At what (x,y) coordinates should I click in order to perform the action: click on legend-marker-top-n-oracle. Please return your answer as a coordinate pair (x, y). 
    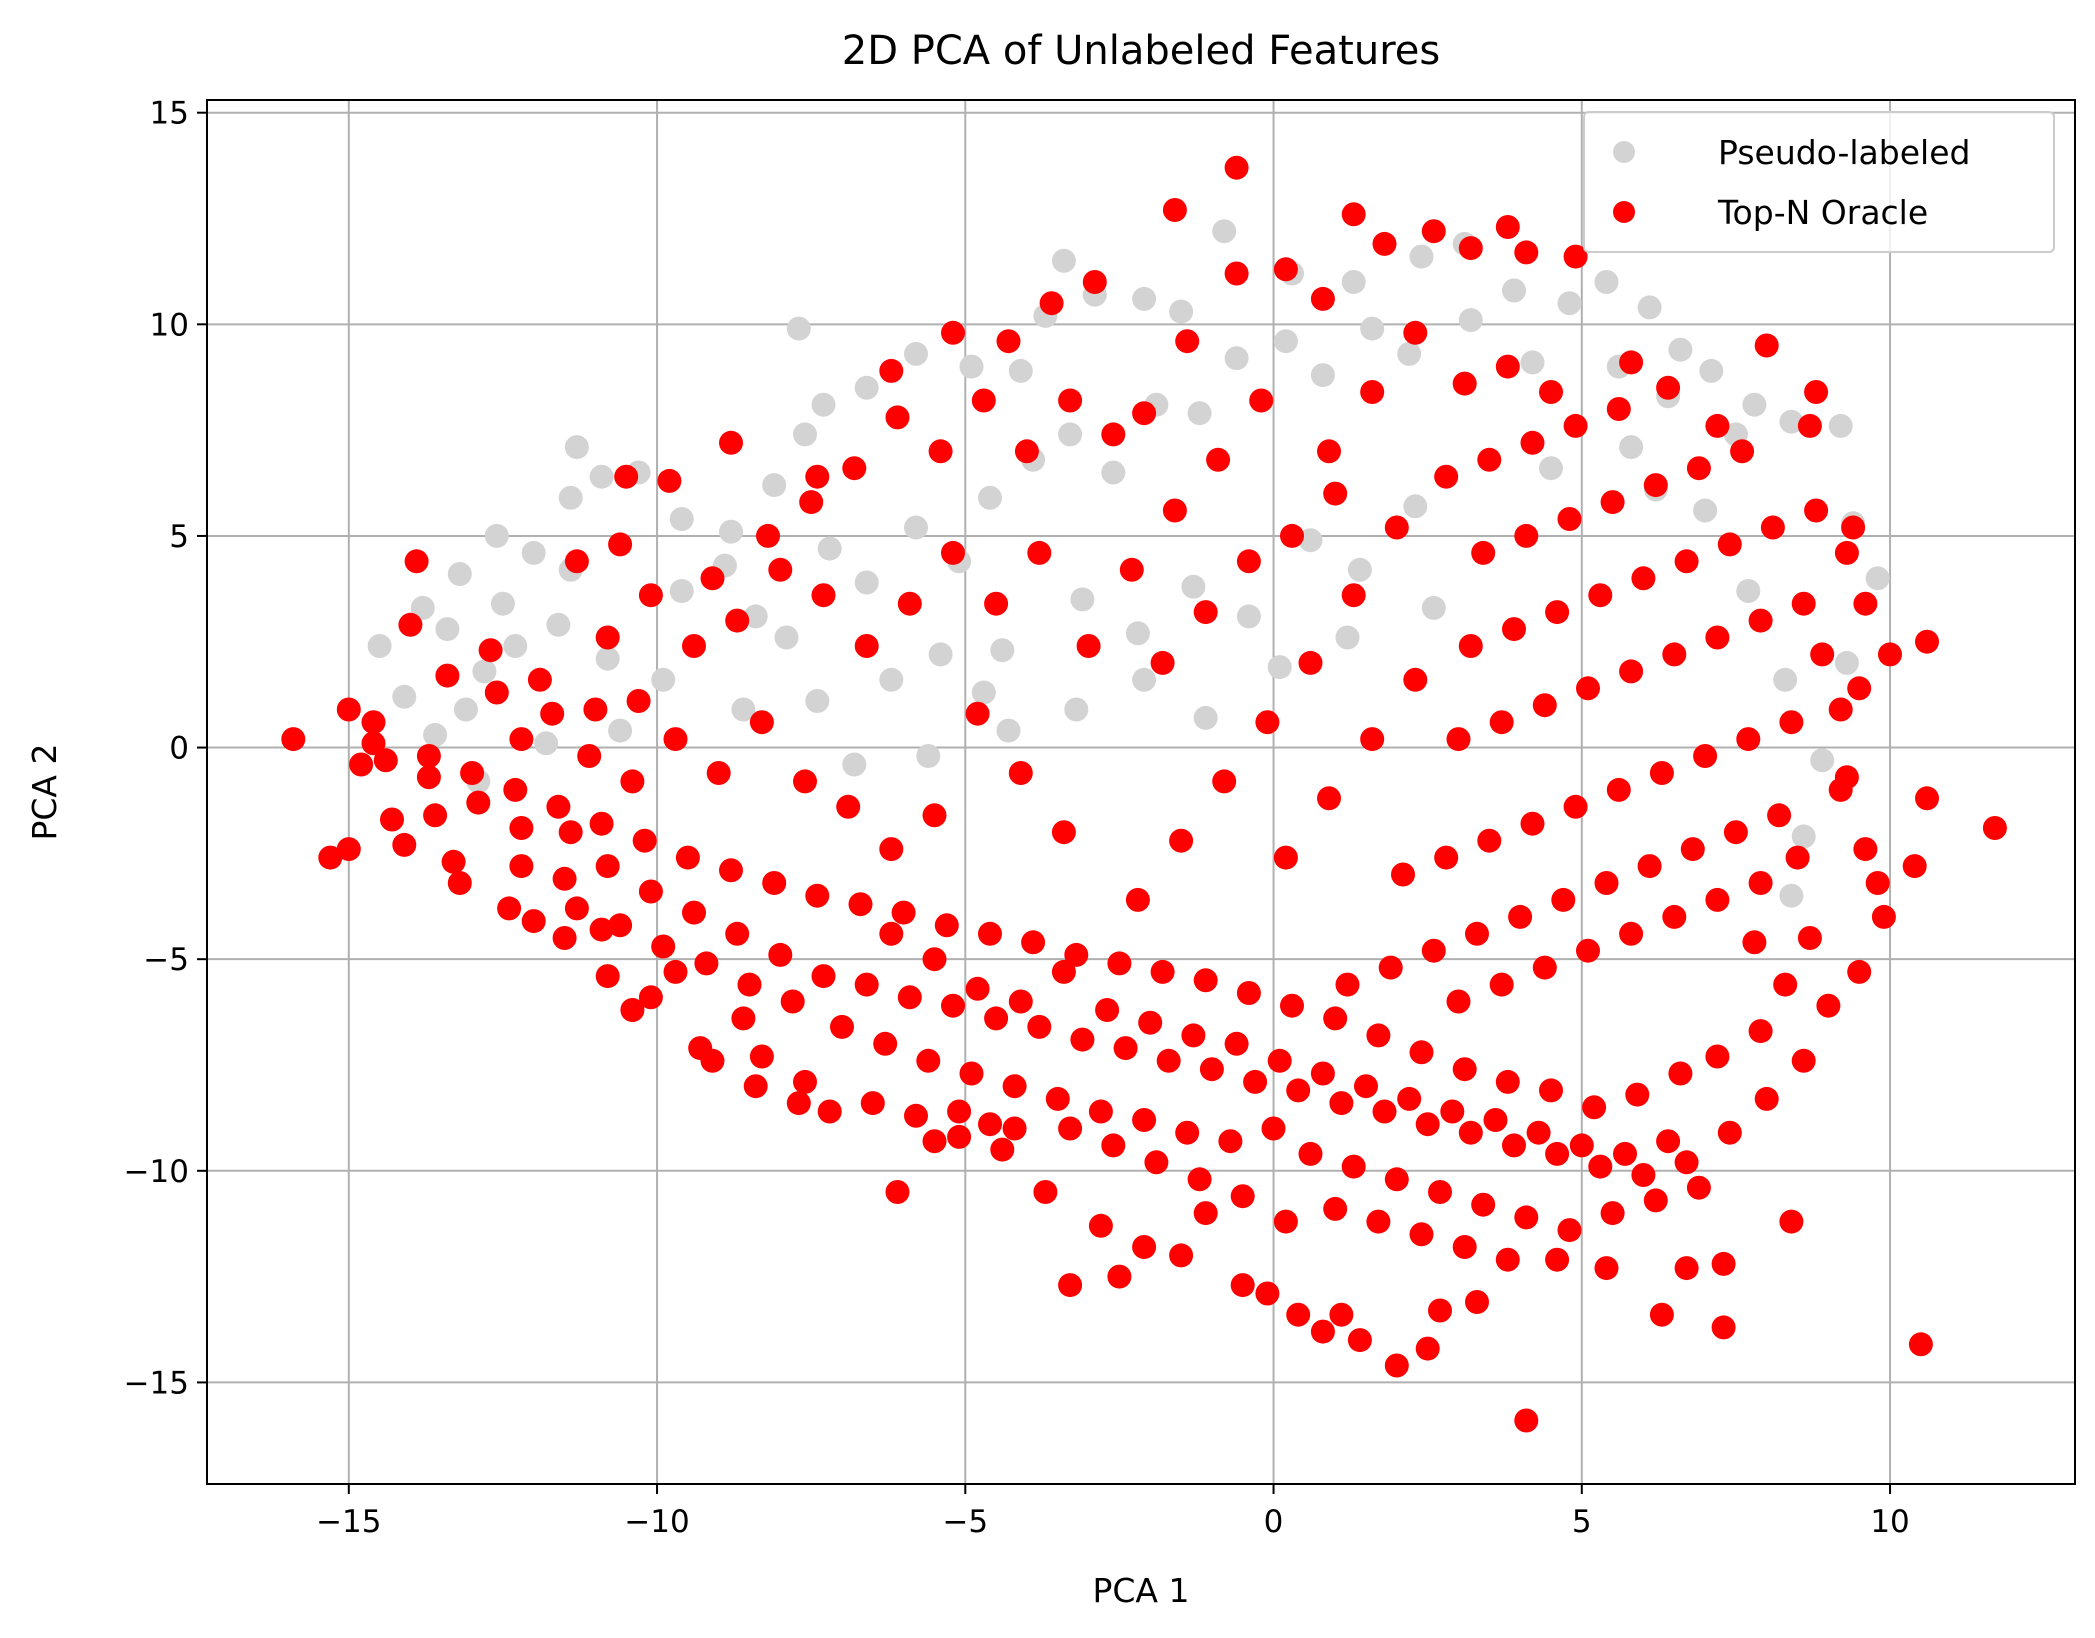
    Looking at the image, I should click on (1624, 212).